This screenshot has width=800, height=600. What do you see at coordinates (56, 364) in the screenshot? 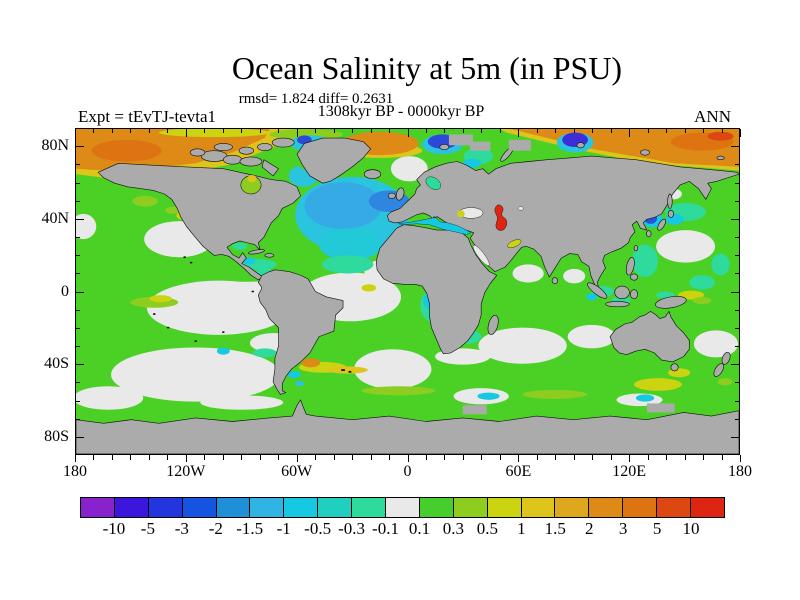
I see `lat-tick-label: 40S` at bounding box center [56, 364].